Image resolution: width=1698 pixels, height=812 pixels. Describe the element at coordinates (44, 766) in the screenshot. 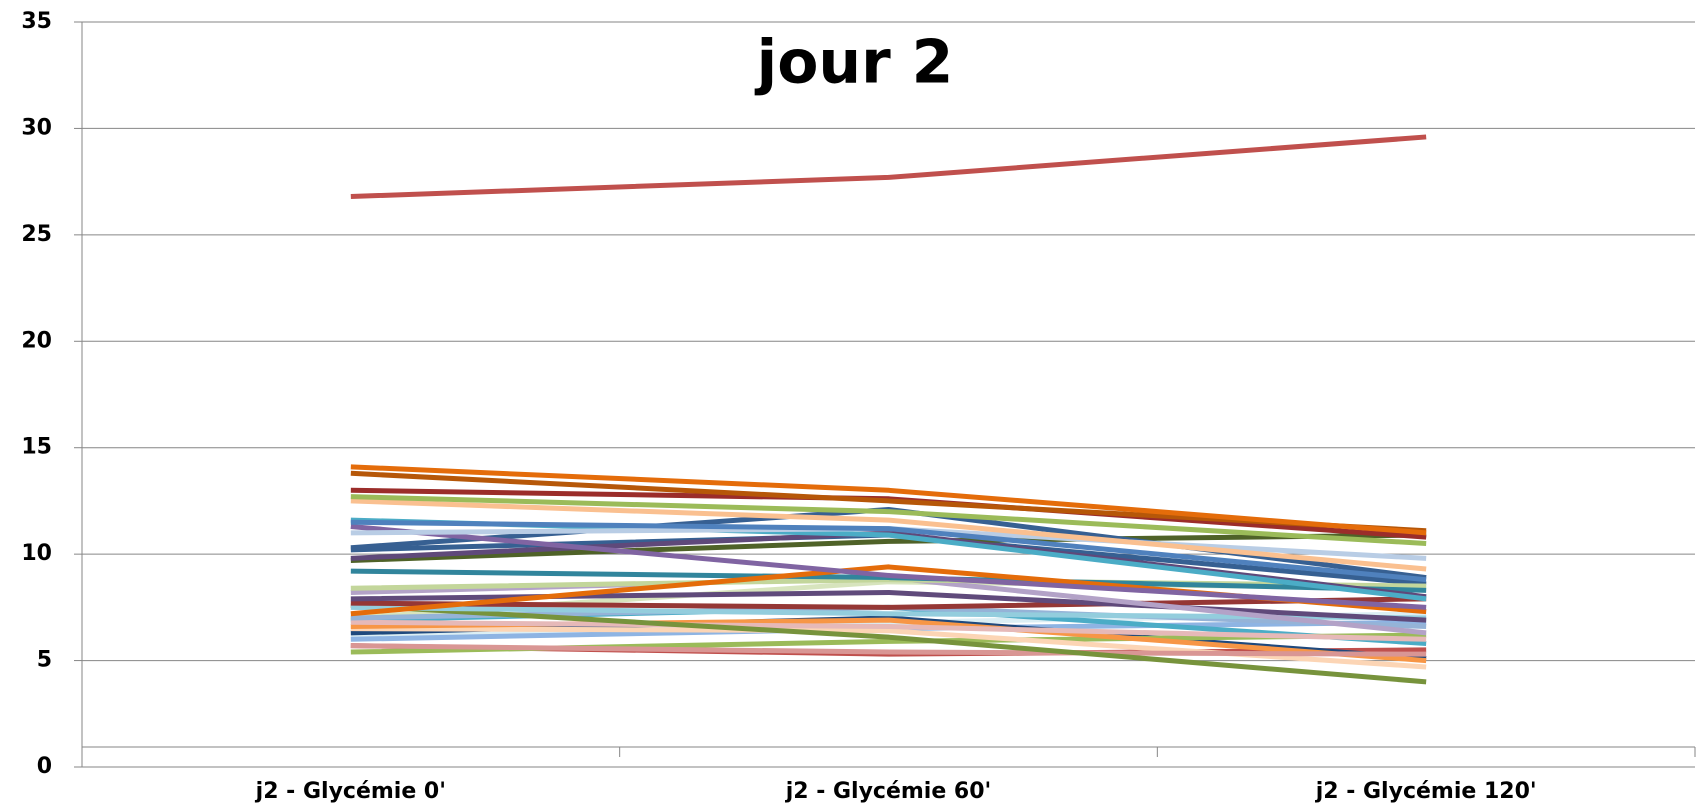

I see `y-tick-label: 0` at that location.